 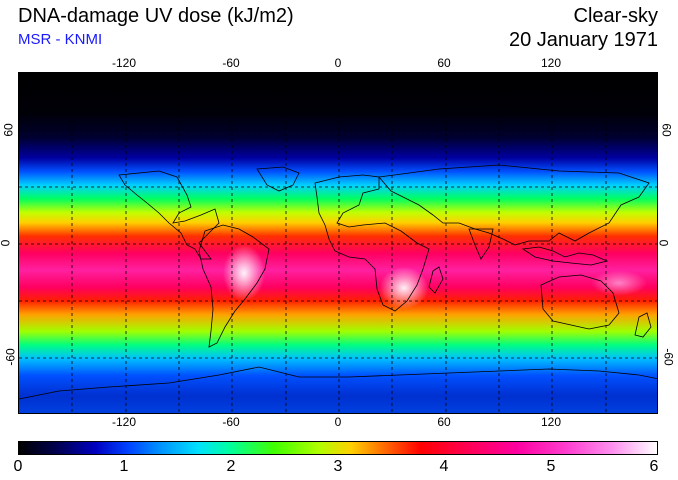 What do you see at coordinates (156, 16) in the screenshot?
I see `map-title: DNA-damage UV dose (kJ/m2)` at bounding box center [156, 16].